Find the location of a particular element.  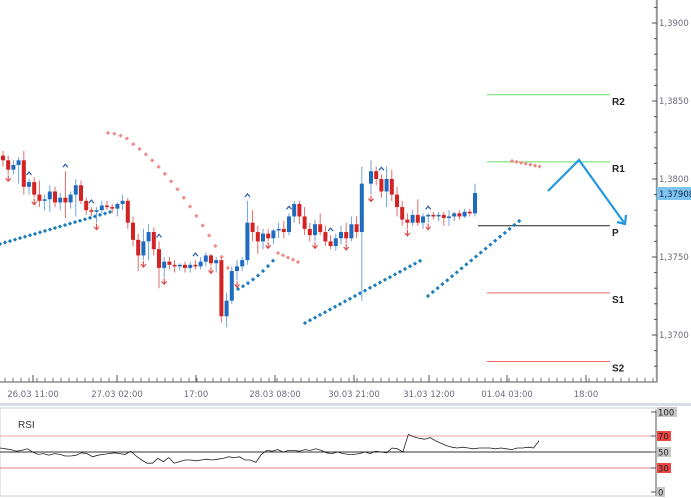

last-price-label: 1,37908 is located at coordinates (674, 193).